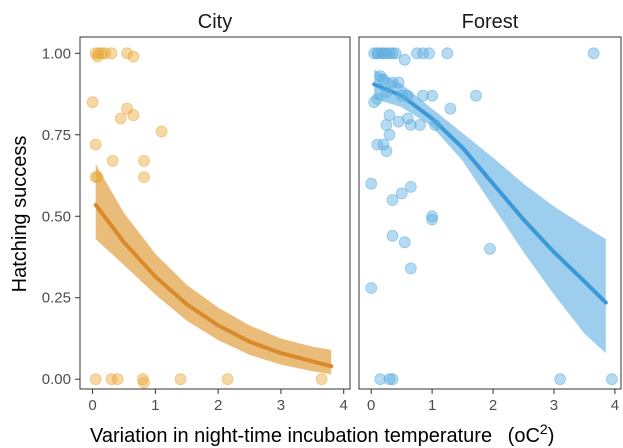 This screenshot has height=448, width=623. Describe the element at coordinates (213, 285) in the screenshot. I see `fit-line-city` at that location.